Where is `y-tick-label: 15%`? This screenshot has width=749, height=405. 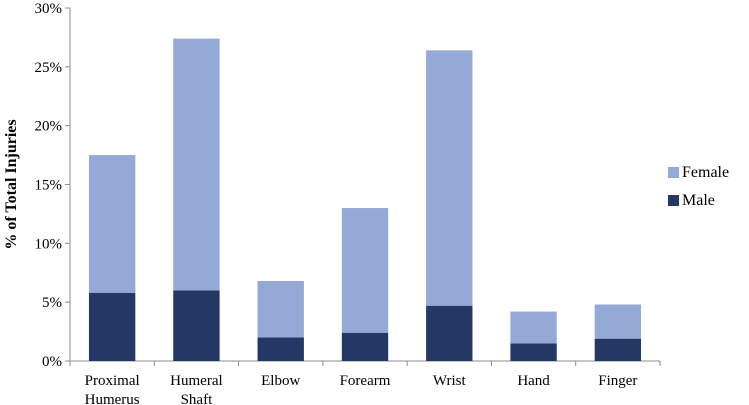 y-tick-label: 15% is located at coordinates (49, 186).